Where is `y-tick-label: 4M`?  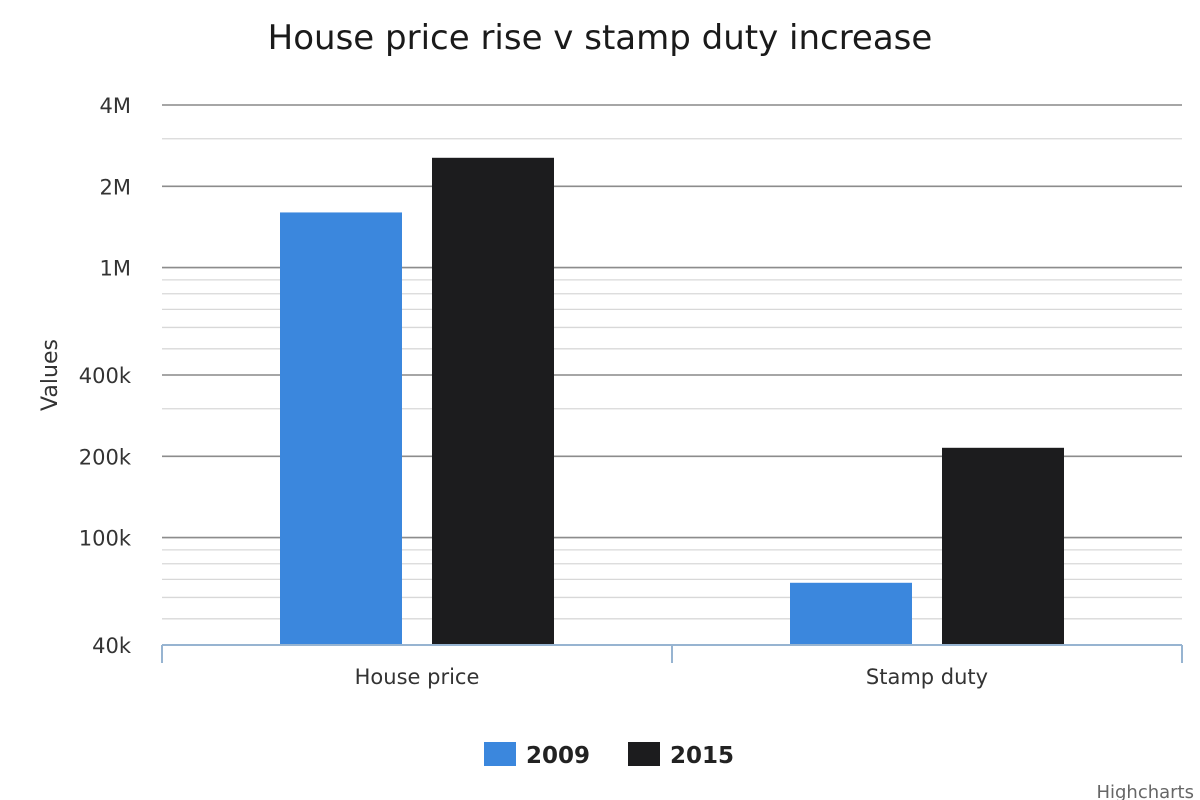
y-tick-label: 4M is located at coordinates (115, 106).